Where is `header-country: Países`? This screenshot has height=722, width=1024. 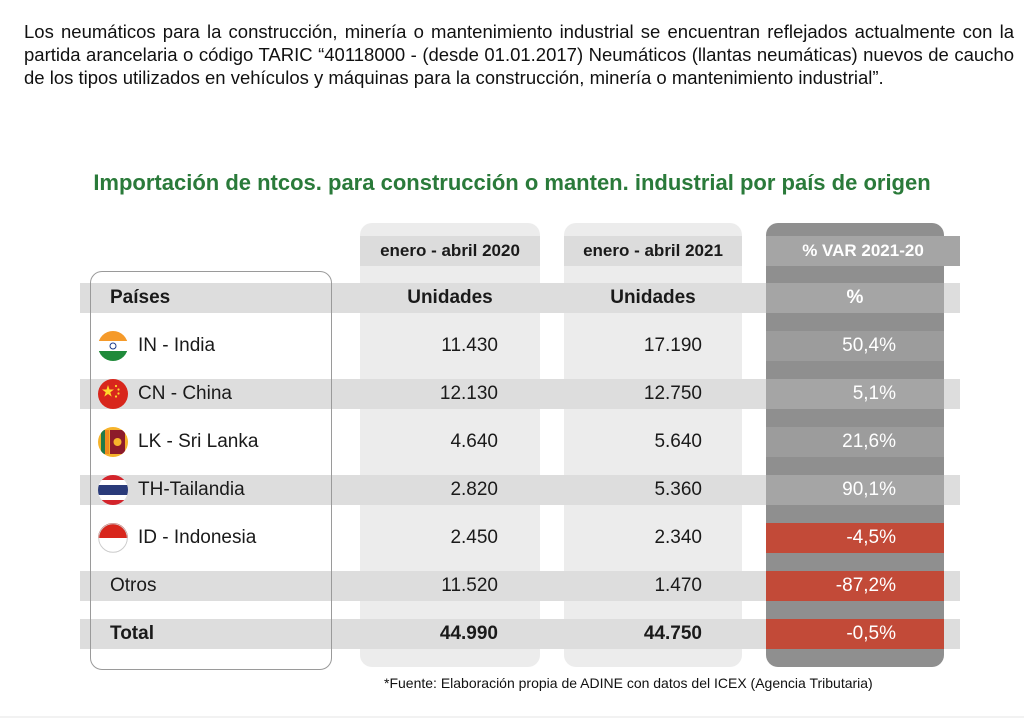 header-country: Países is located at coordinates (140, 297).